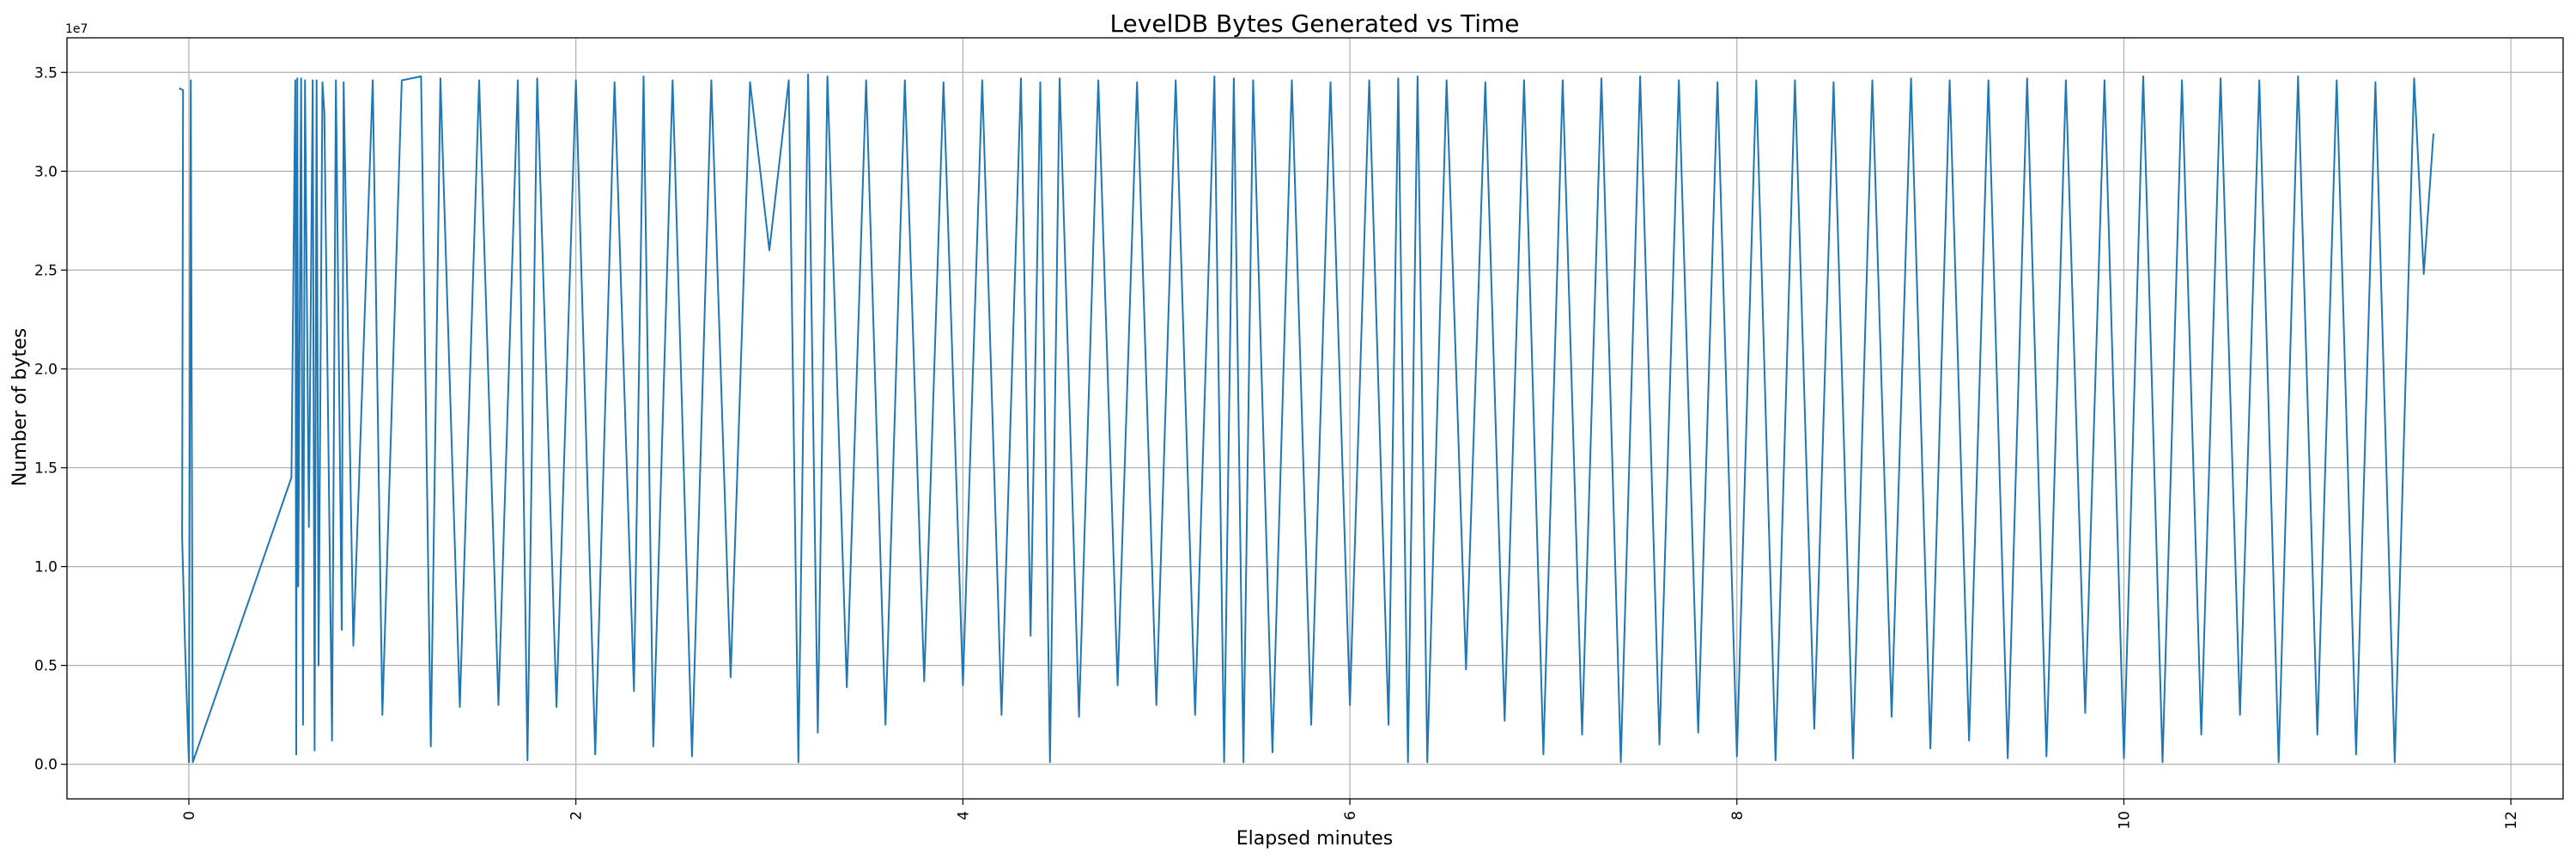 The image size is (2576, 859). I want to click on y-tick-label: 0.0, so click(46, 765).